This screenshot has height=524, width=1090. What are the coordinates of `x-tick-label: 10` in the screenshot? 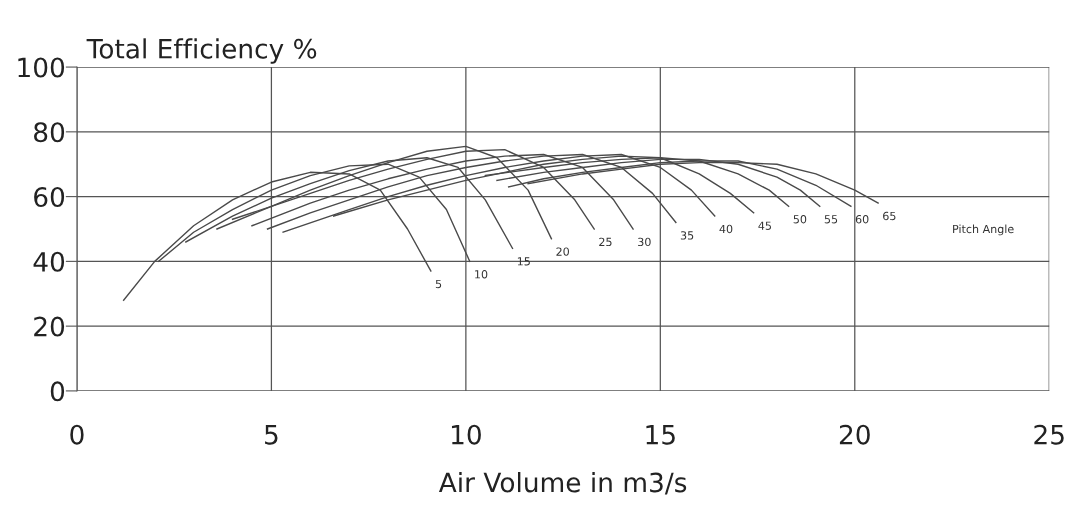 It's located at (466, 434).